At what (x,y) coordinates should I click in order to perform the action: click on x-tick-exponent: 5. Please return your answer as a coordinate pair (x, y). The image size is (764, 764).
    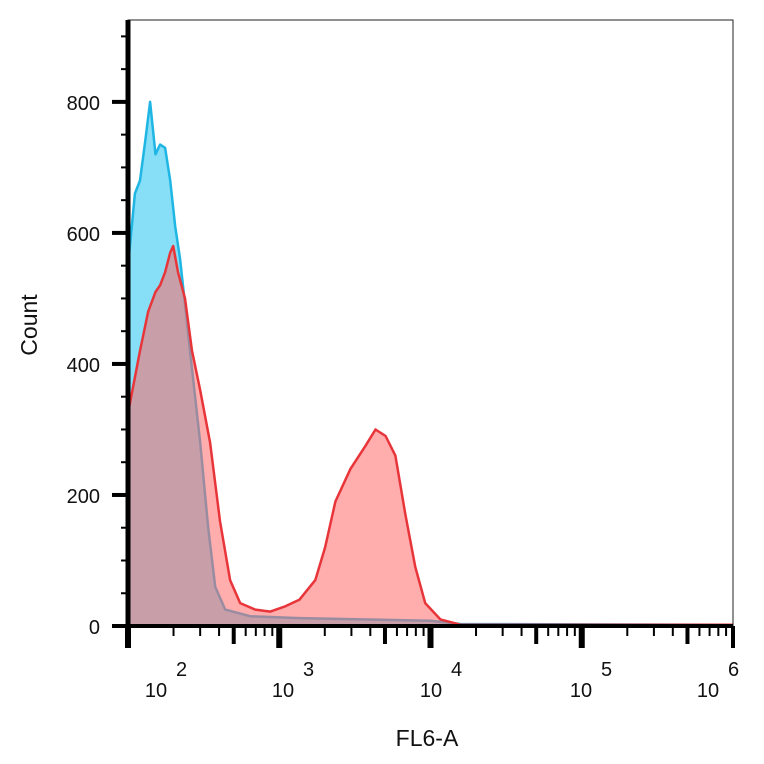
    Looking at the image, I should click on (606, 670).